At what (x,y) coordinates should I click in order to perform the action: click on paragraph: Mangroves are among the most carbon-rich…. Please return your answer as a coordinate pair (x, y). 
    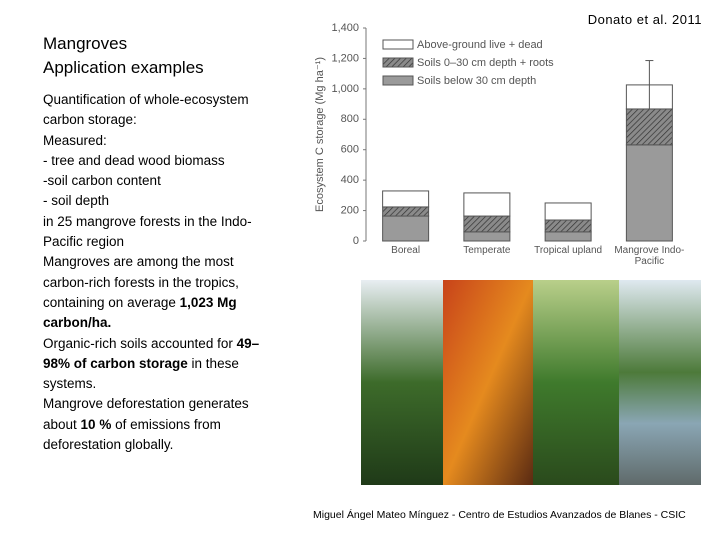
    Looking at the image, I should click on (157, 292).